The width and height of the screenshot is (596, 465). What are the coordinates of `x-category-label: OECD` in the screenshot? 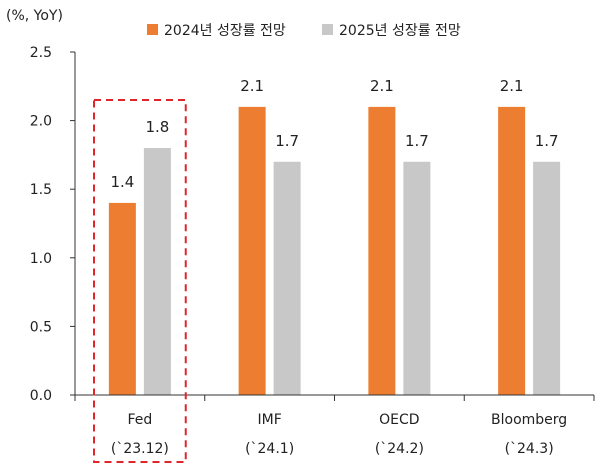 It's located at (399, 420).